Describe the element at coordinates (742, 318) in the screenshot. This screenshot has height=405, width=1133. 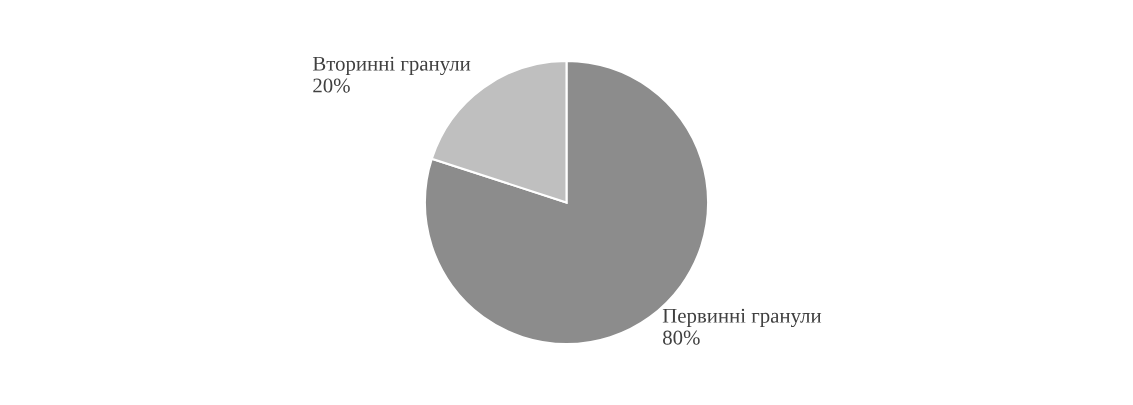
I see `slice-label: Первинні гранули` at that location.